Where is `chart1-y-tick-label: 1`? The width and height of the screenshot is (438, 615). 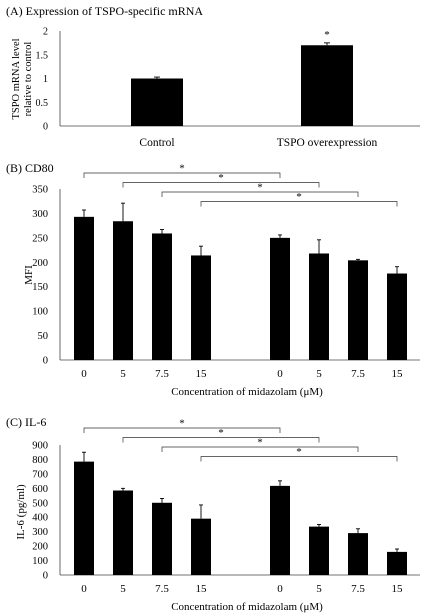 chart1-y-tick-label: 1 is located at coordinates (45, 79).